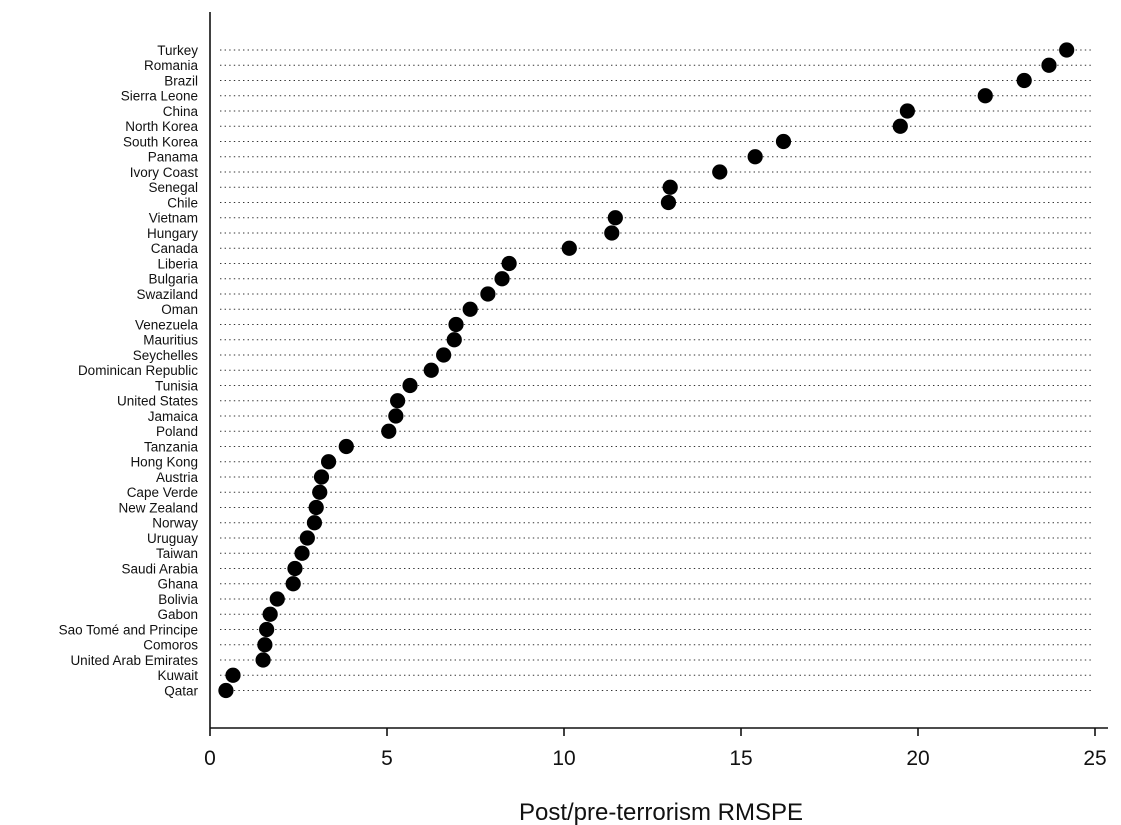  Describe the element at coordinates (173, 218) in the screenshot. I see `category-label: Vietnam` at that location.